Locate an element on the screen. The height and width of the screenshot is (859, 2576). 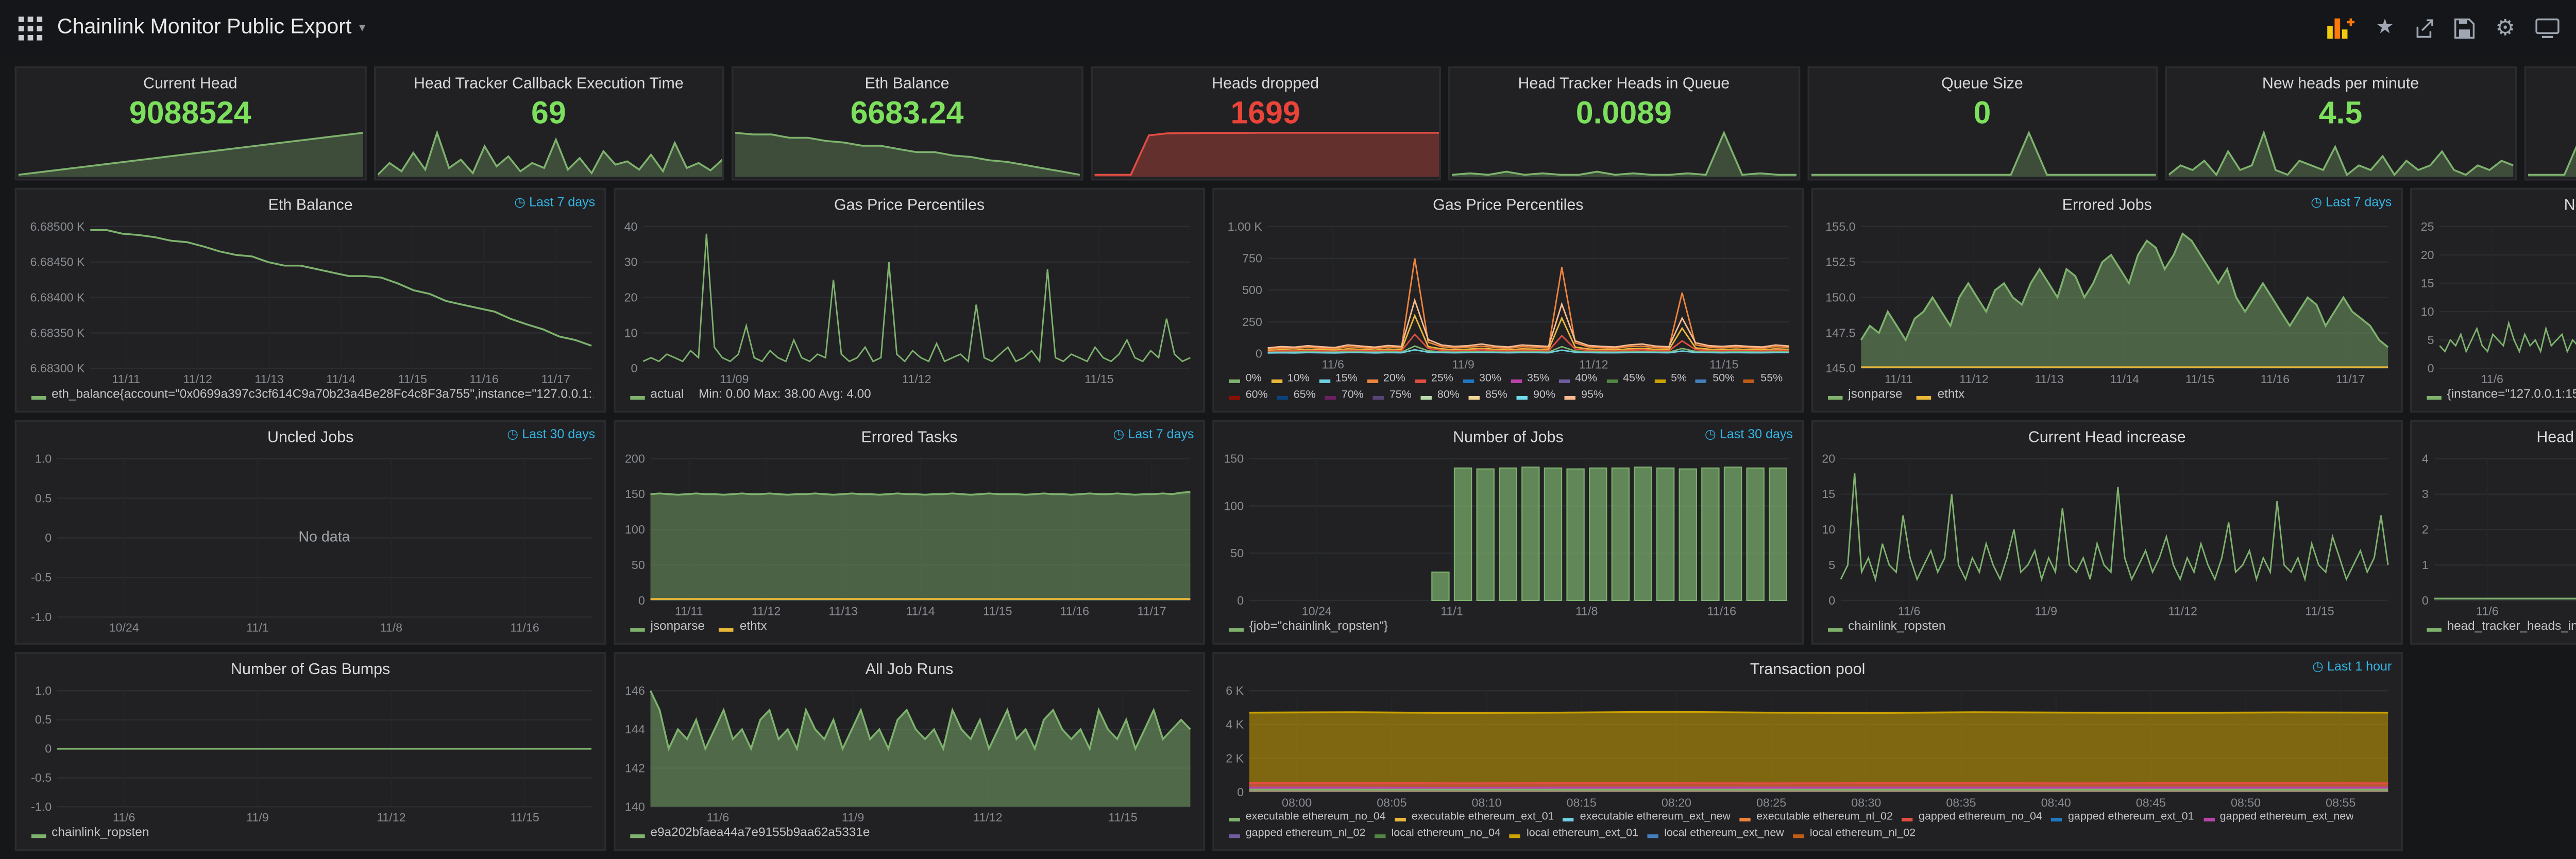
panel-title: Head Tracker Callback Execution Time is located at coordinates (548, 83).